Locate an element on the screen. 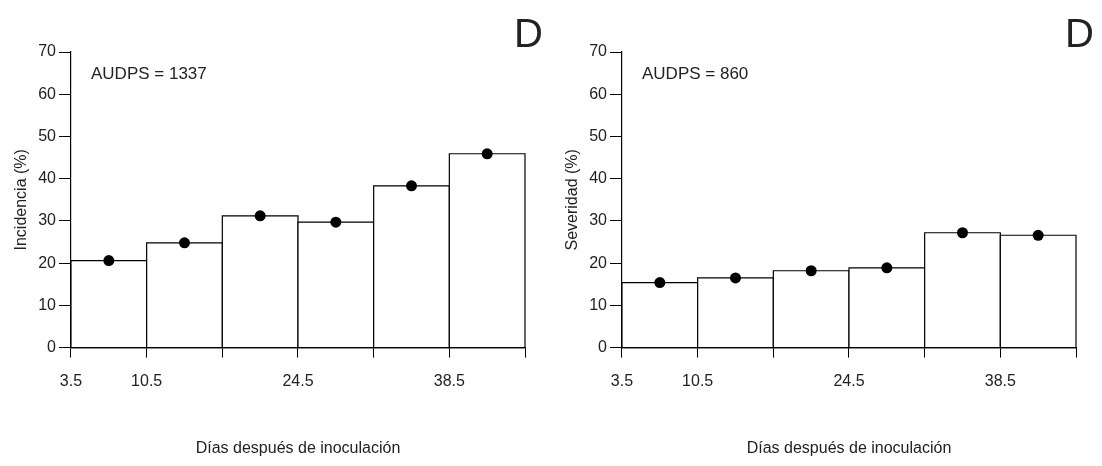 The height and width of the screenshot is (466, 1102). annotation: AUDPS = 860 is located at coordinates (695, 73).